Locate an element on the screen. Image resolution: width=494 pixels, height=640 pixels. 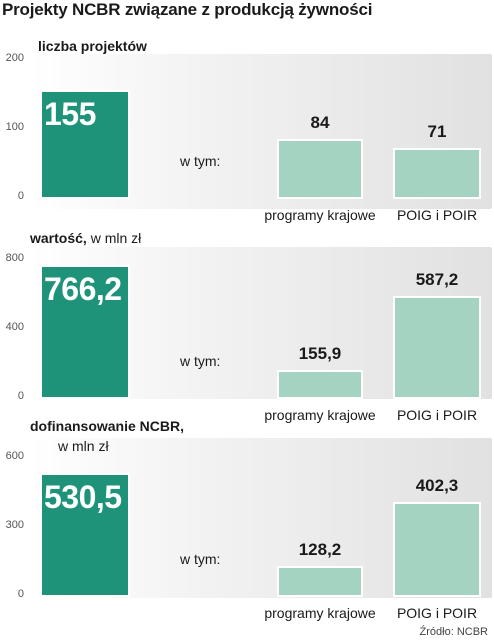
section-unit: w mln zł is located at coordinates (83, 446).